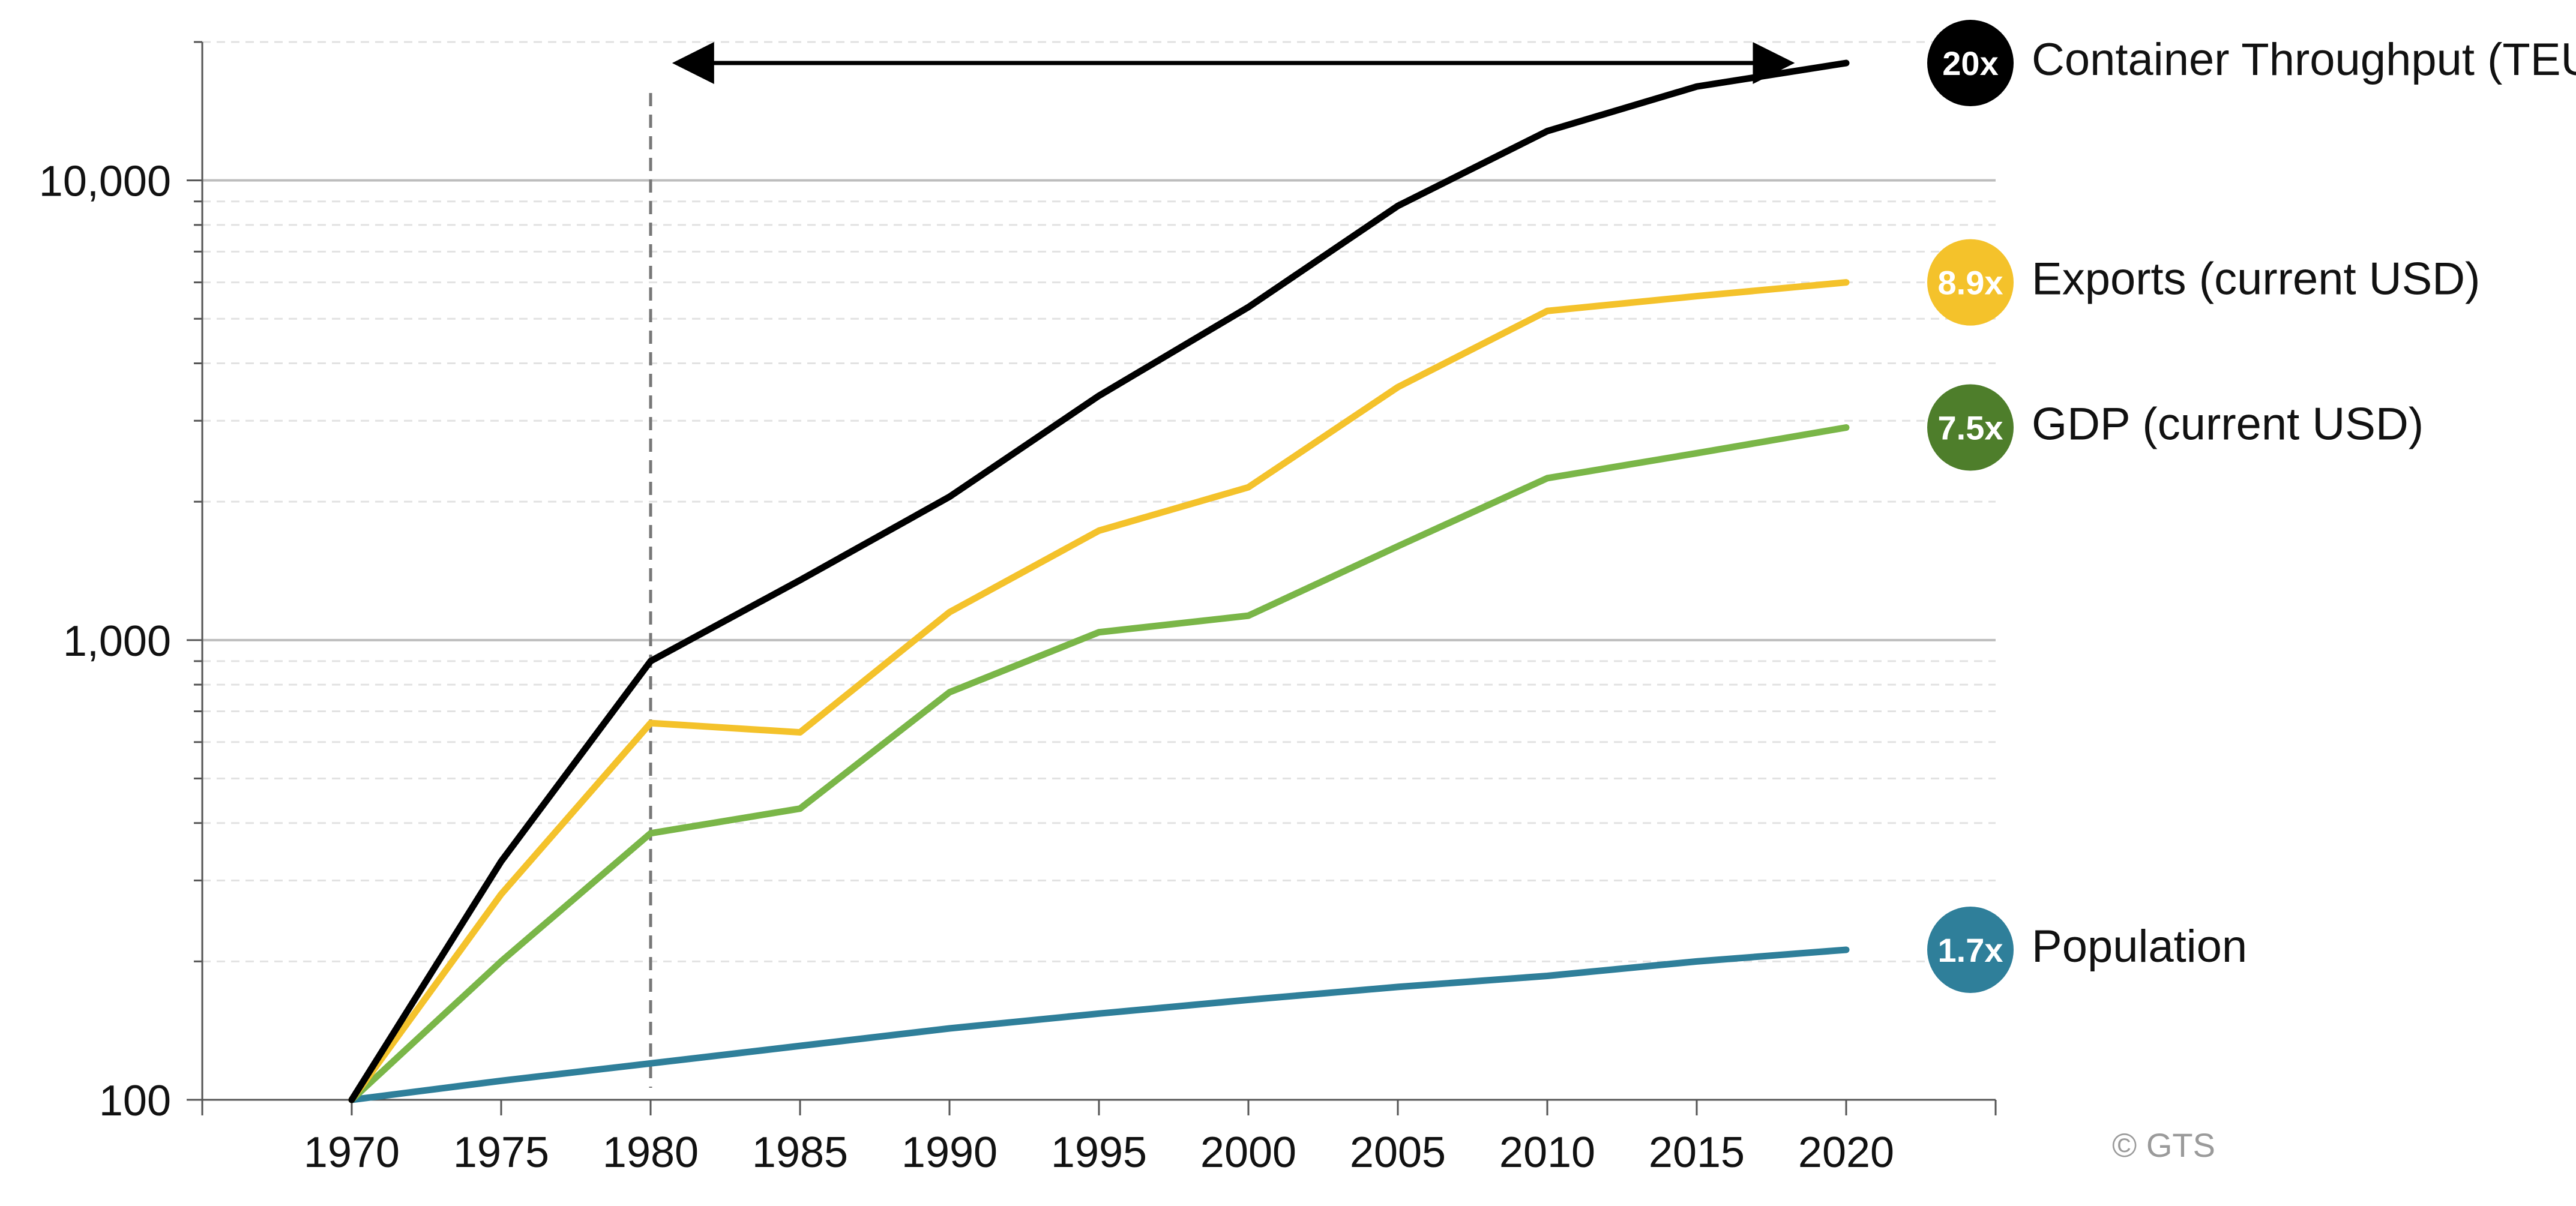  I want to click on x-tick-label: 2010, so click(1547, 1153).